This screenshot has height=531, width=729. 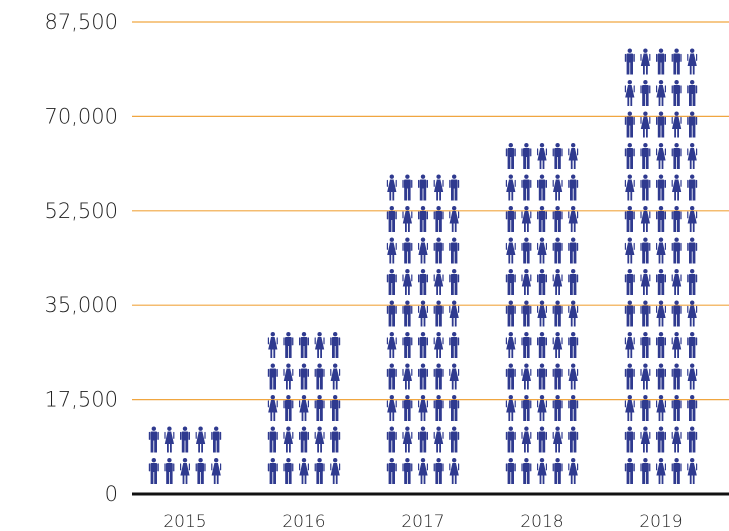 I want to click on y-tick-label: 70,000, so click(x=81, y=116).